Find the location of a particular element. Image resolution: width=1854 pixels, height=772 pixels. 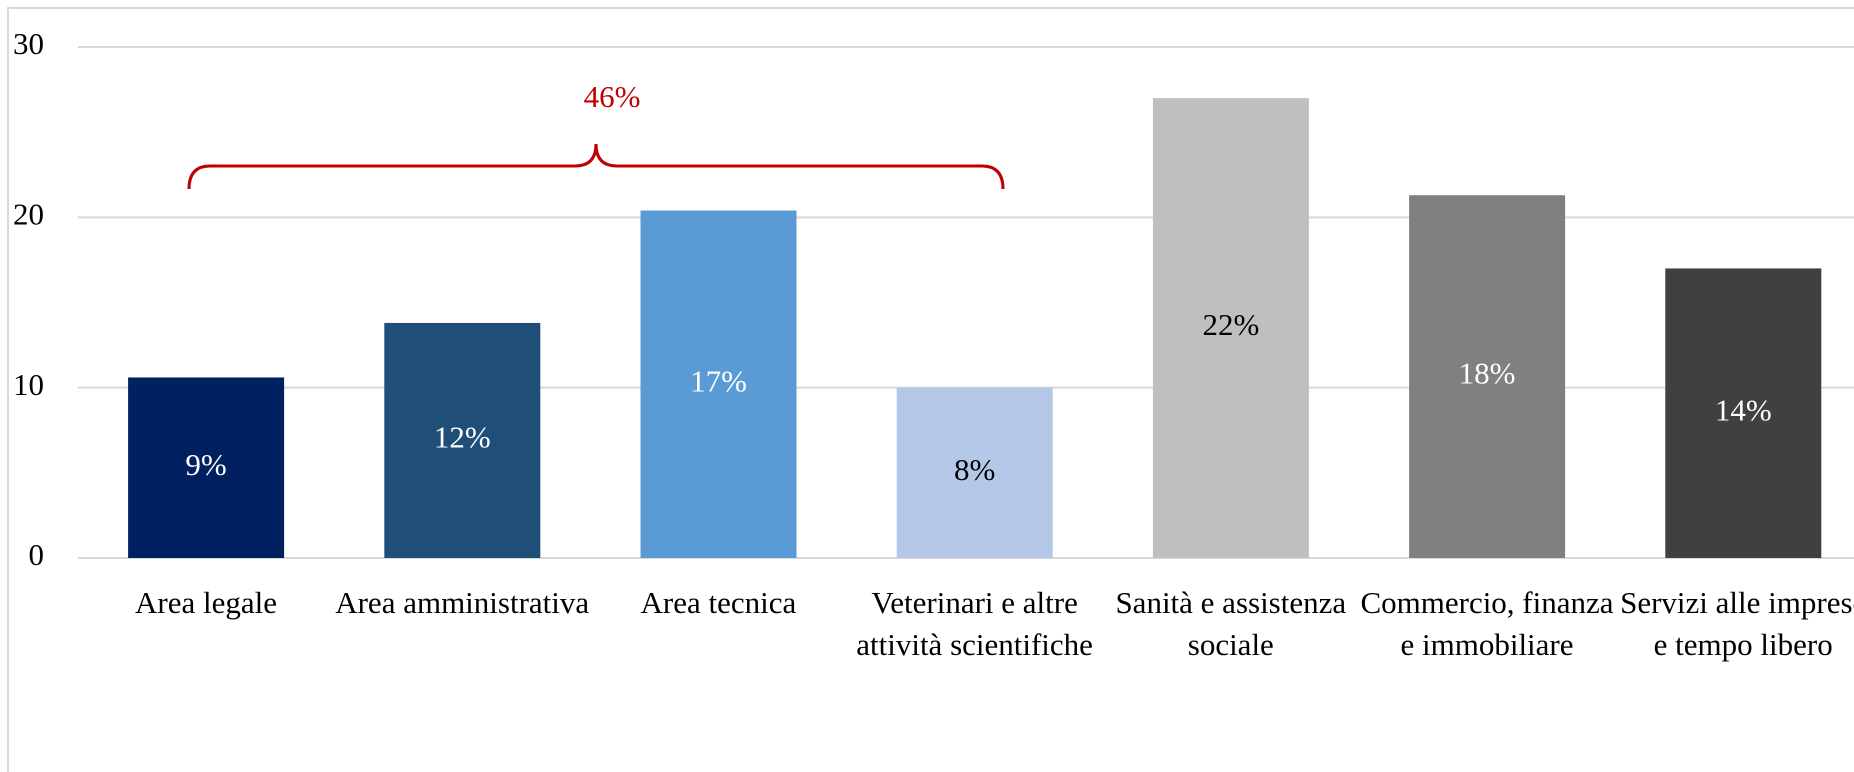

y-tick-label: 20 is located at coordinates (28, 213).